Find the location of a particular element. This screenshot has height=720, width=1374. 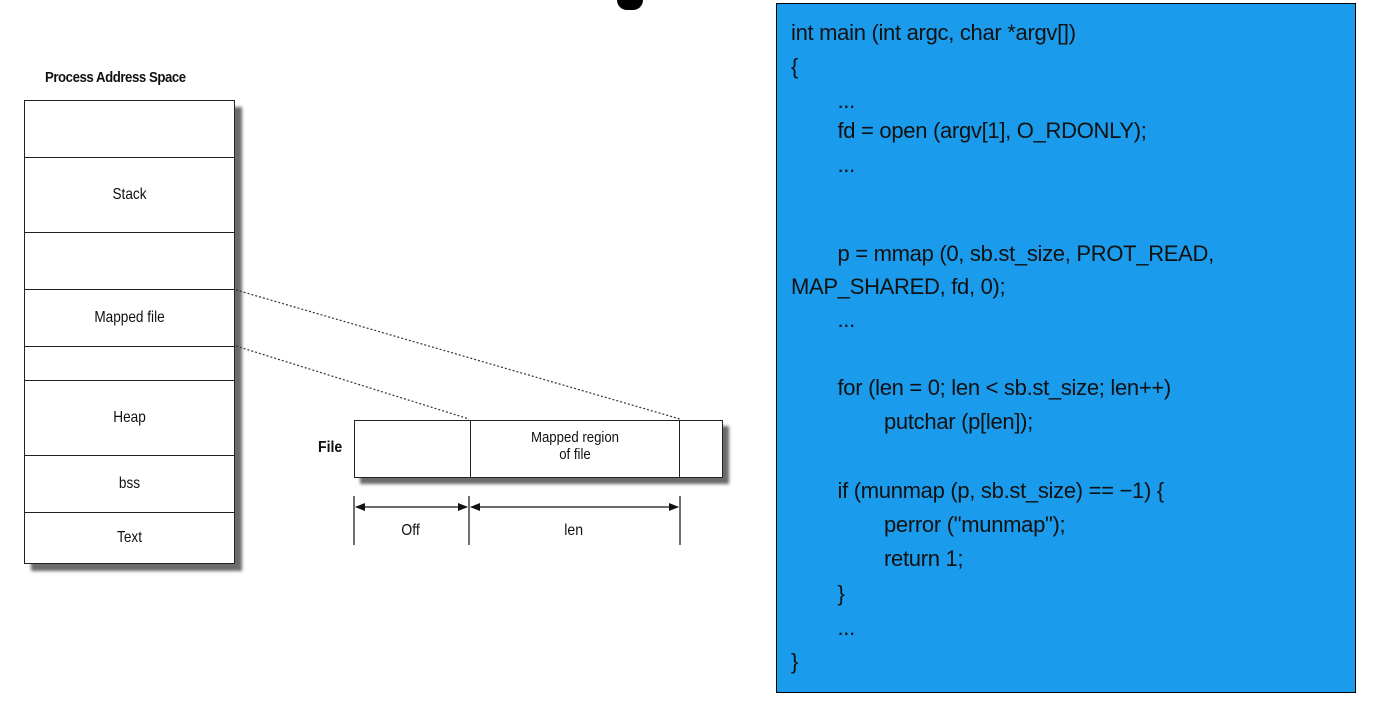

process-address-space-title: Process Address Space is located at coordinates (115, 77).